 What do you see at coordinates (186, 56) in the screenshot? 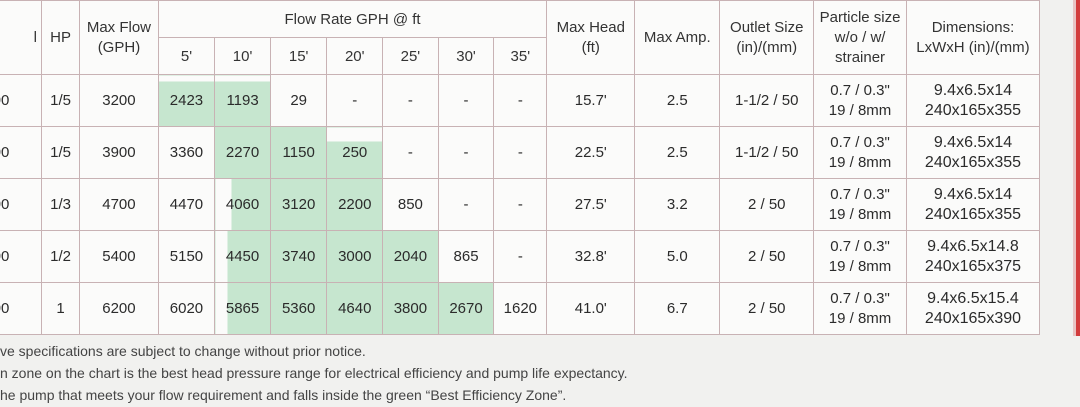
I see `header-height-5ft: 5'` at bounding box center [186, 56].